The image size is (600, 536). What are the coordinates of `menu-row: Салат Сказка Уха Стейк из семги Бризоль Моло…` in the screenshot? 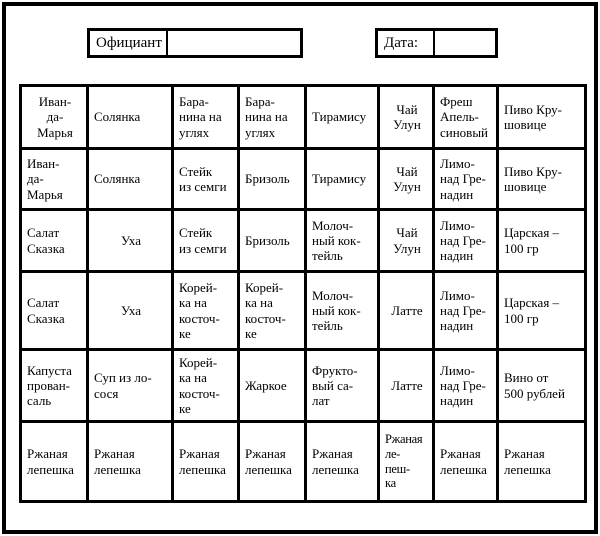 It's located at (303, 240).